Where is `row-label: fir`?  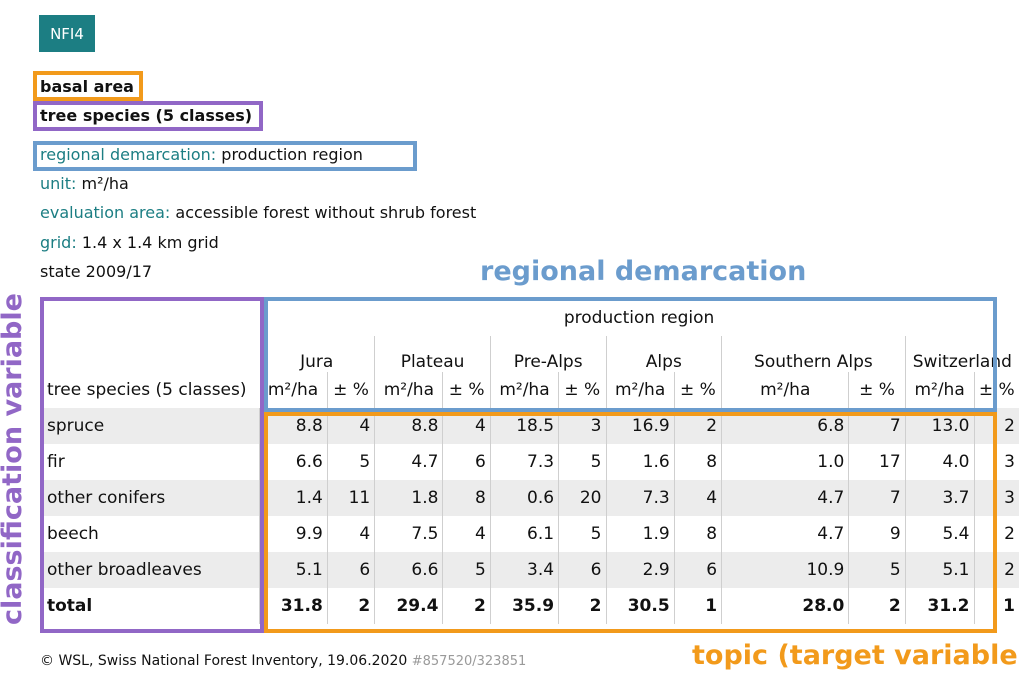
row-label: fir is located at coordinates (56, 462).